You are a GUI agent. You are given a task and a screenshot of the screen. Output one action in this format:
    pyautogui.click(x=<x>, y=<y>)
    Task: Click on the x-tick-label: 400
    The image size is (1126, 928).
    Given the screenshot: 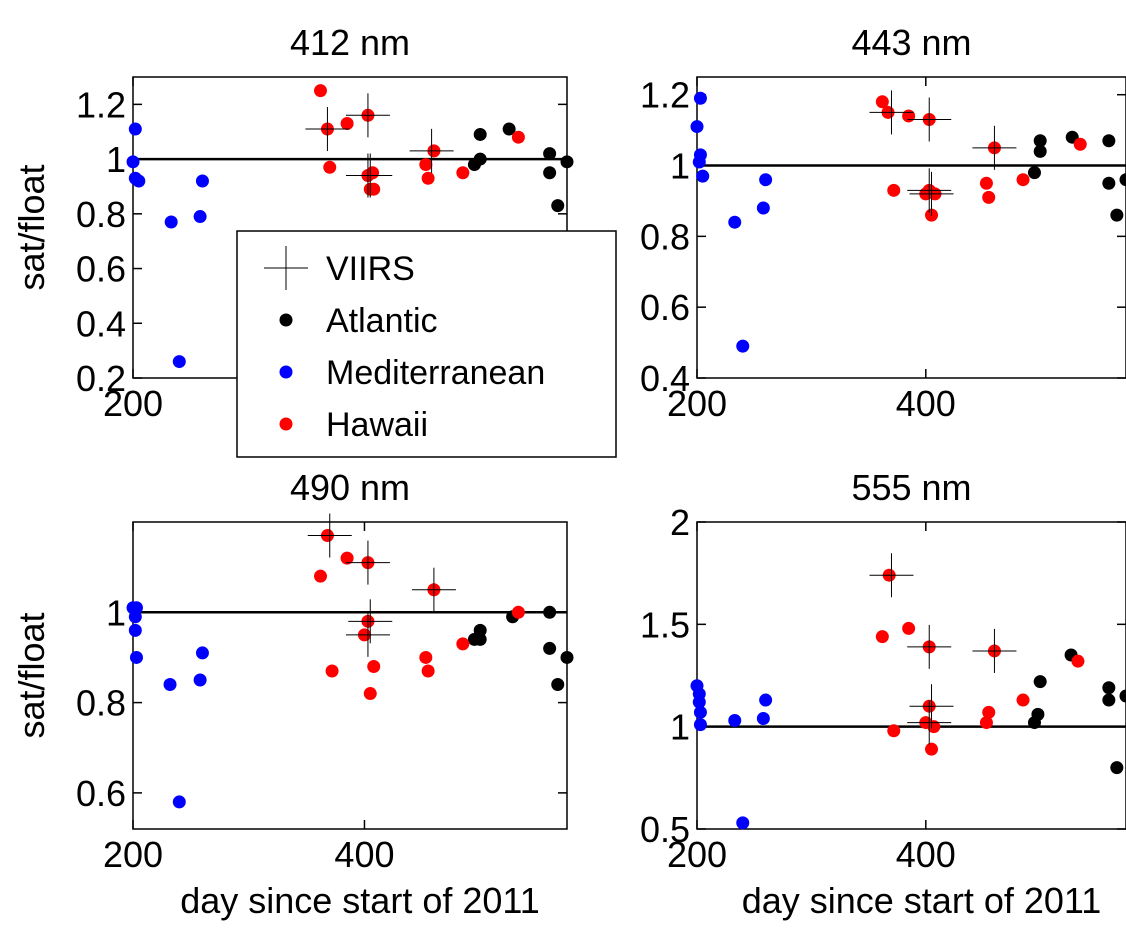 What is the action you would take?
    pyautogui.click(x=926, y=403)
    